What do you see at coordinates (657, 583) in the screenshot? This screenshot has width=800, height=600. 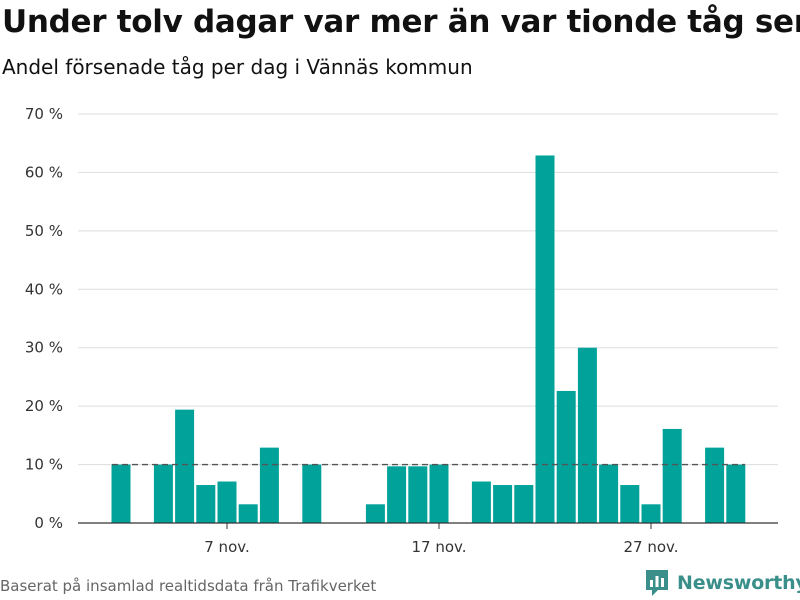 I see `newsworthy-logo-icon` at bounding box center [657, 583].